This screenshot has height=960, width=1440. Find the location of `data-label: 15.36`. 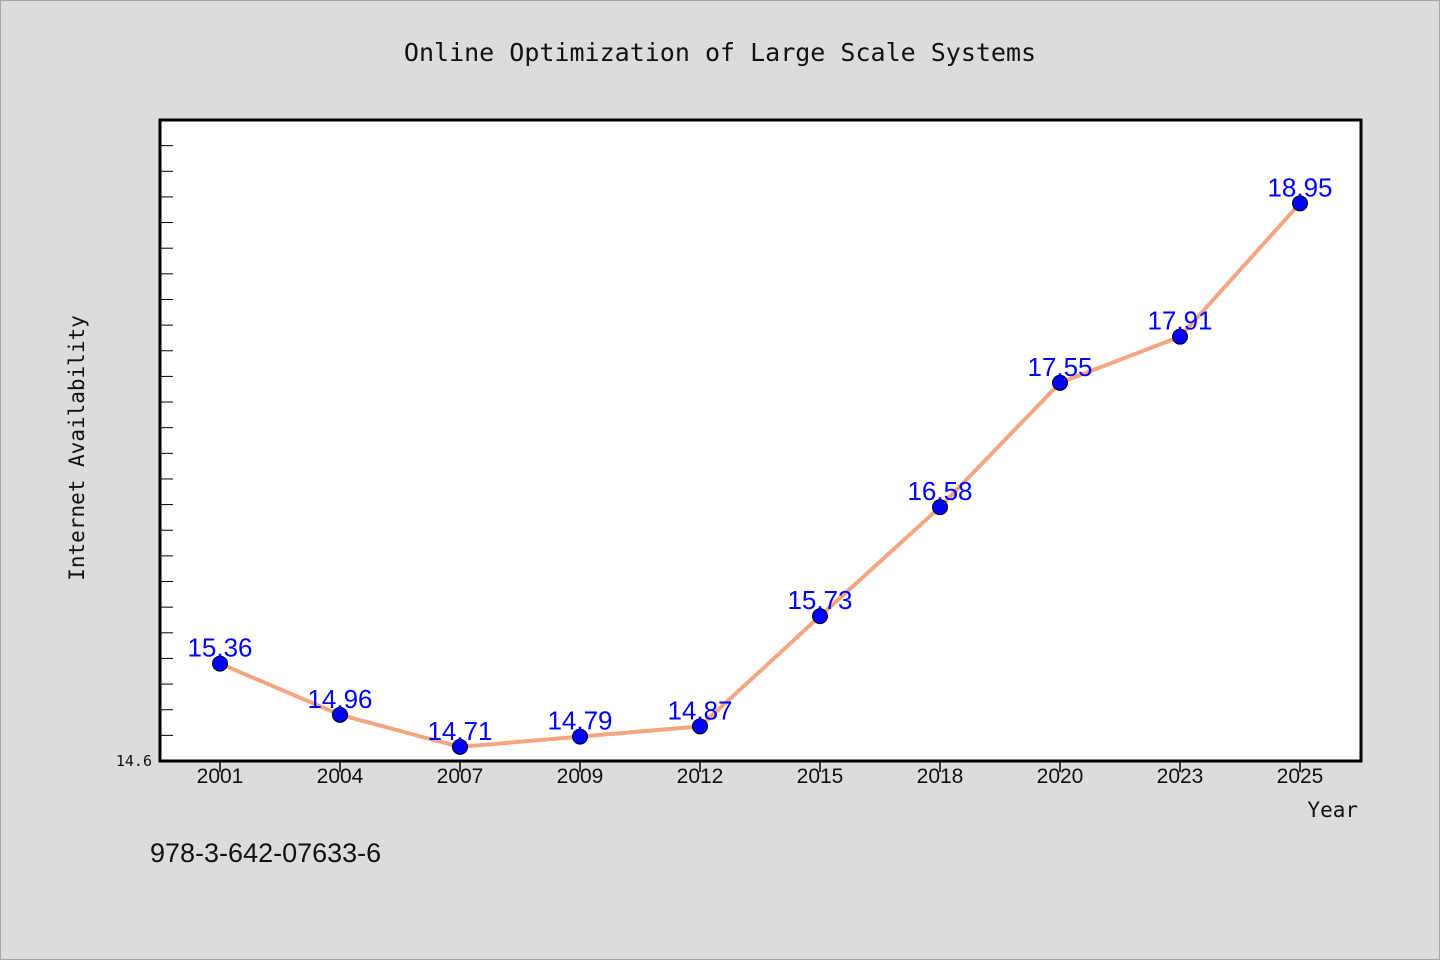

data-label: 15.36 is located at coordinates (219, 648).